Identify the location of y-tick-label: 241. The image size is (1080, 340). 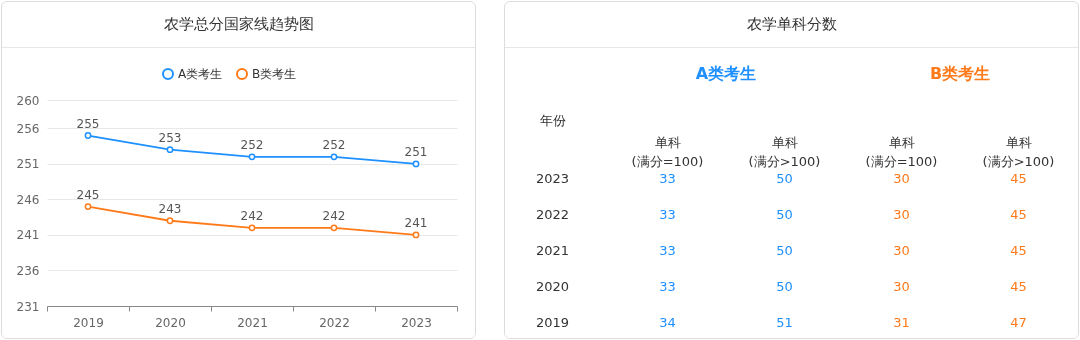
(28, 235).